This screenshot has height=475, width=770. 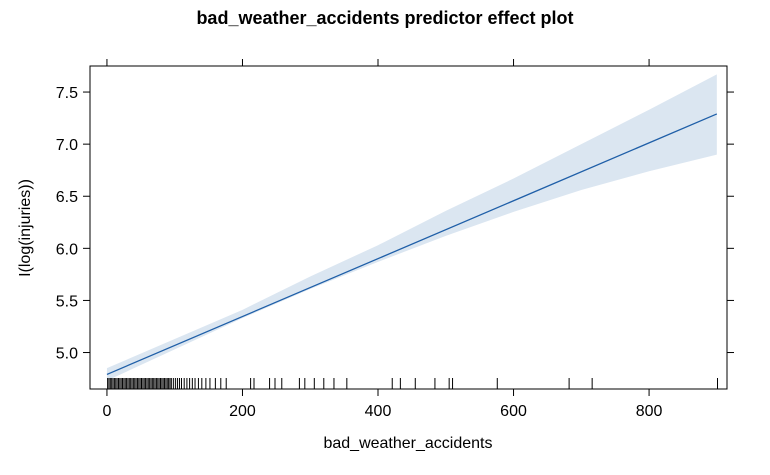 What do you see at coordinates (25, 228) in the screenshot?
I see `y-axis-label: I(log(injuries))` at bounding box center [25, 228].